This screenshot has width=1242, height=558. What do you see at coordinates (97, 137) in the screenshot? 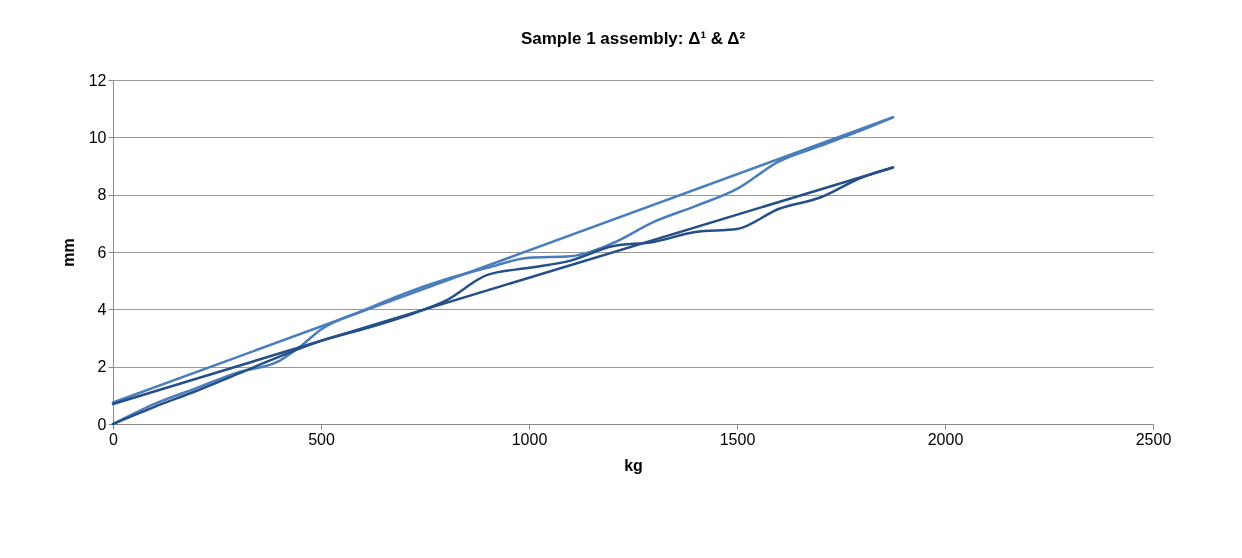
I see `y-tick-label: 10` at bounding box center [97, 137].